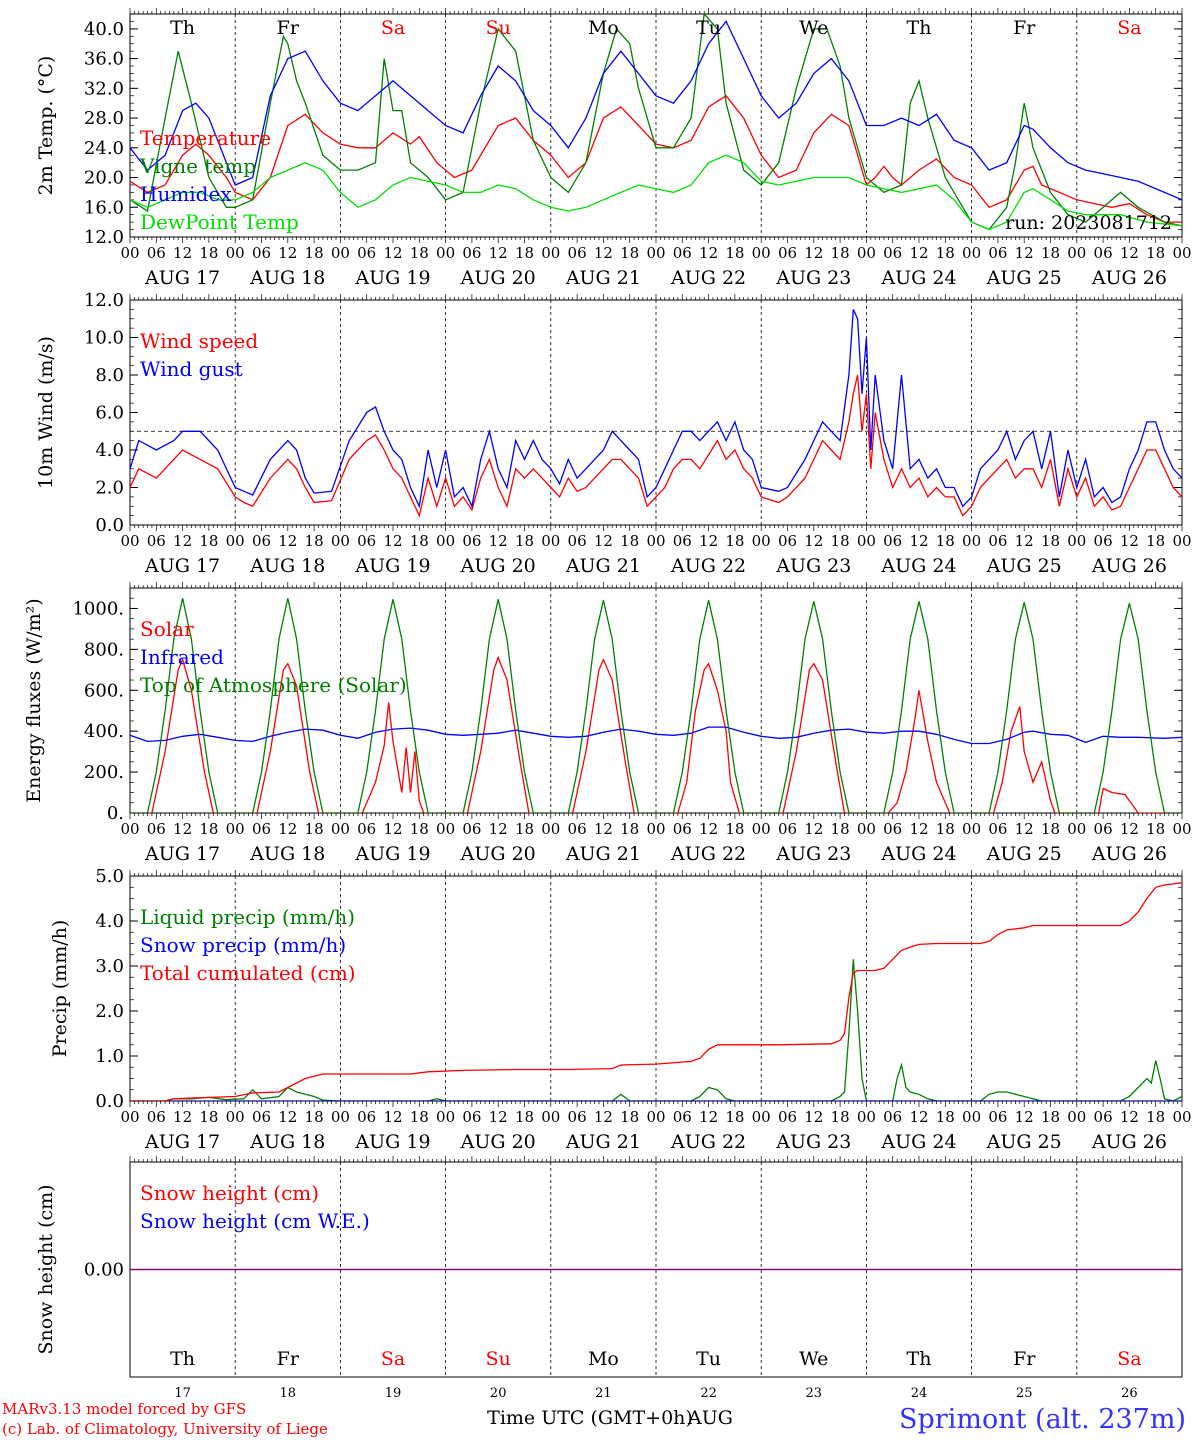 The height and width of the screenshot is (1440, 1194). What do you see at coordinates (1042, 1419) in the screenshot?
I see `station-label: Sprimont (alt. 237m)` at bounding box center [1042, 1419].